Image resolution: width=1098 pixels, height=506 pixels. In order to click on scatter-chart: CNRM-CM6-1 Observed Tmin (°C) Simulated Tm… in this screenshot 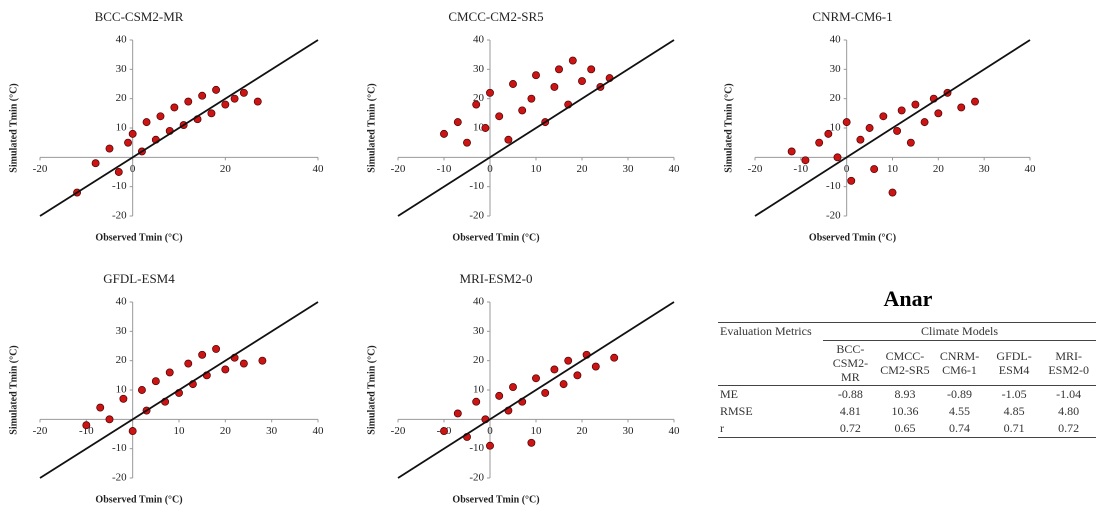, I will do `click(879, 126)`.